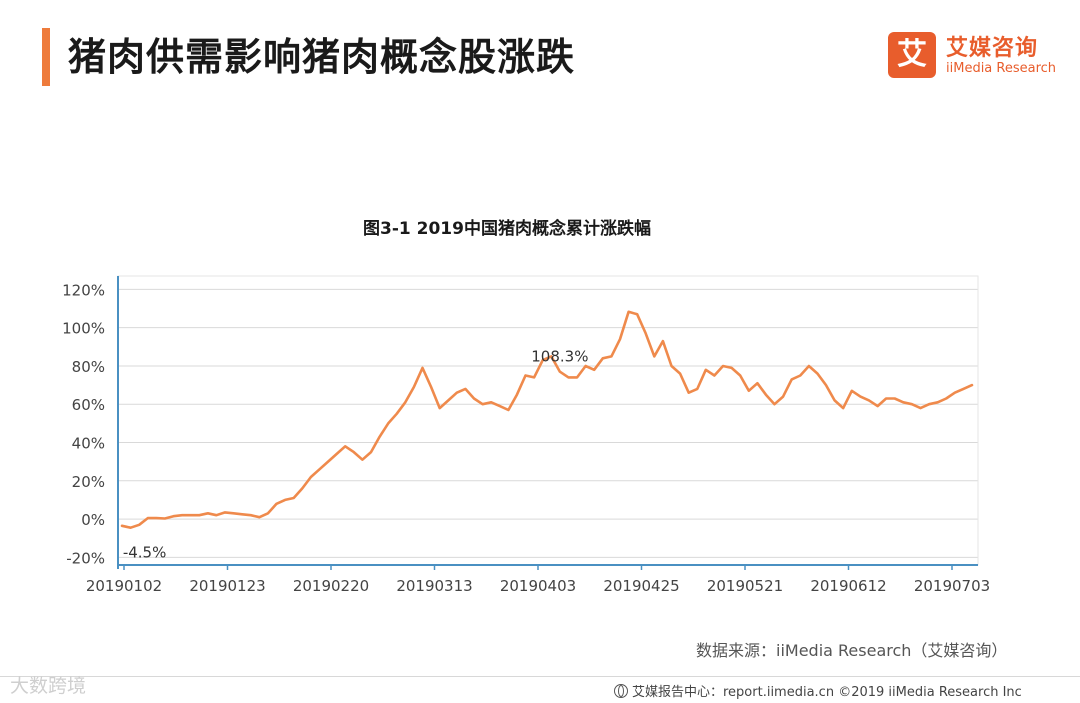  What do you see at coordinates (848, 586) in the screenshot?
I see `x-tick-label: 20190612` at bounding box center [848, 586].